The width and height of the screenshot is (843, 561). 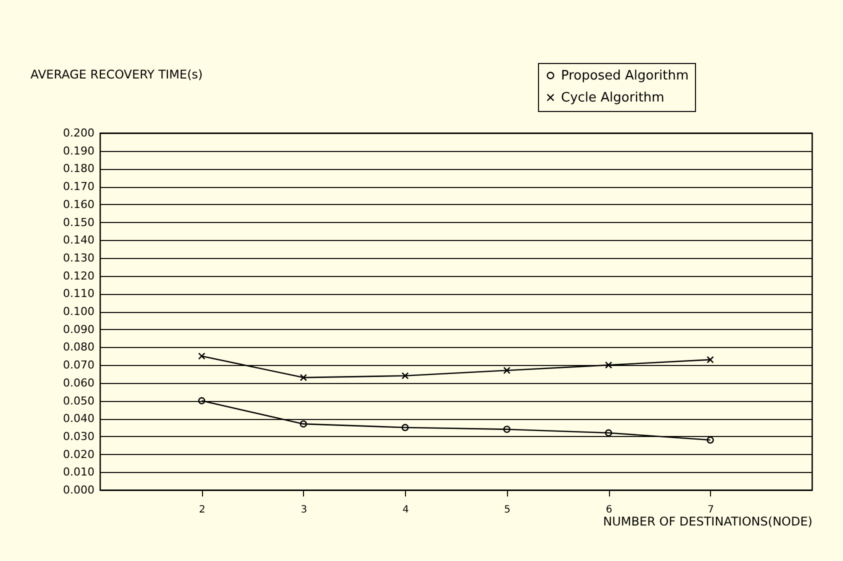 I want to click on y-tick-label: 0.080, so click(x=78, y=347).